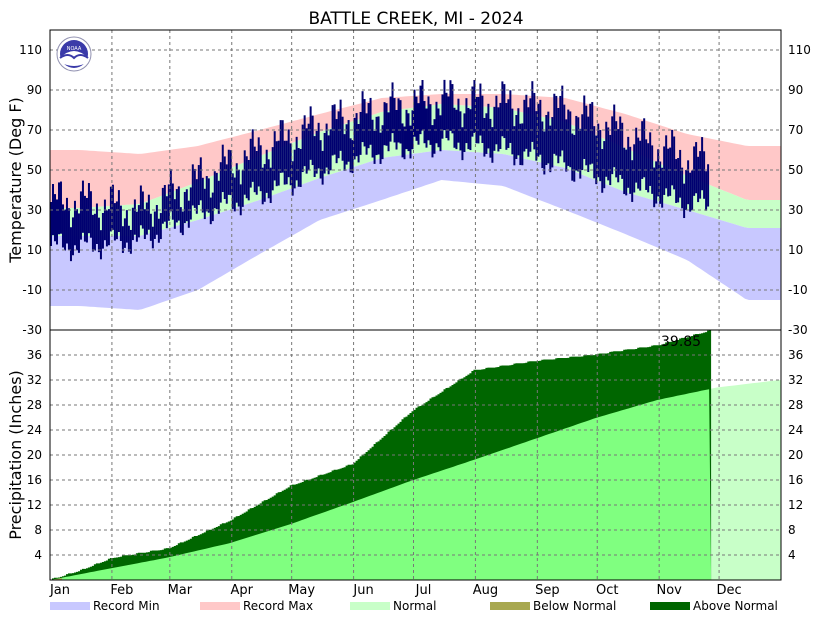  I want to click on month-label: Oct, so click(607, 590).